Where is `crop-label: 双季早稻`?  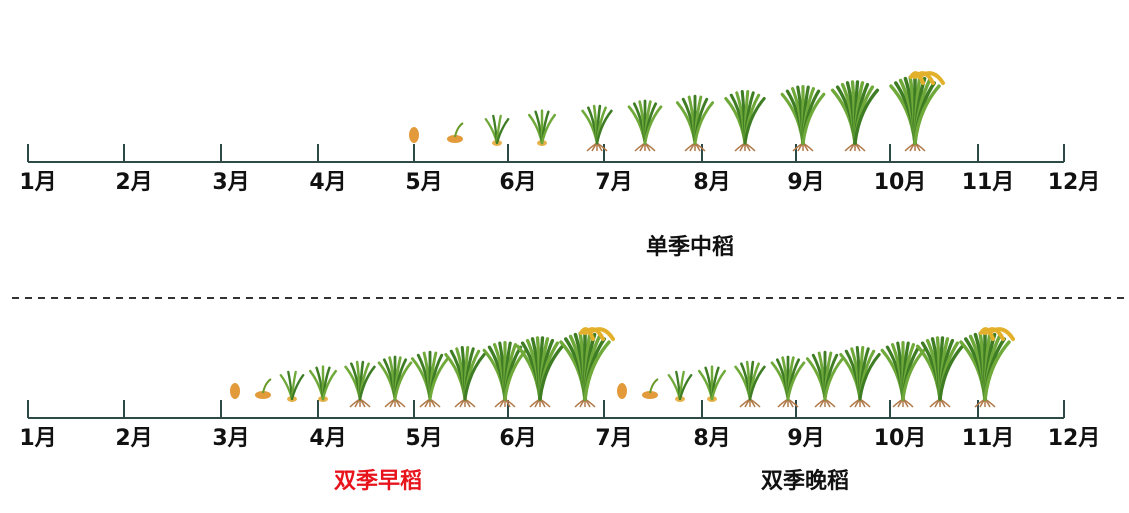
crop-label: 双季早稻 is located at coordinates (378, 481).